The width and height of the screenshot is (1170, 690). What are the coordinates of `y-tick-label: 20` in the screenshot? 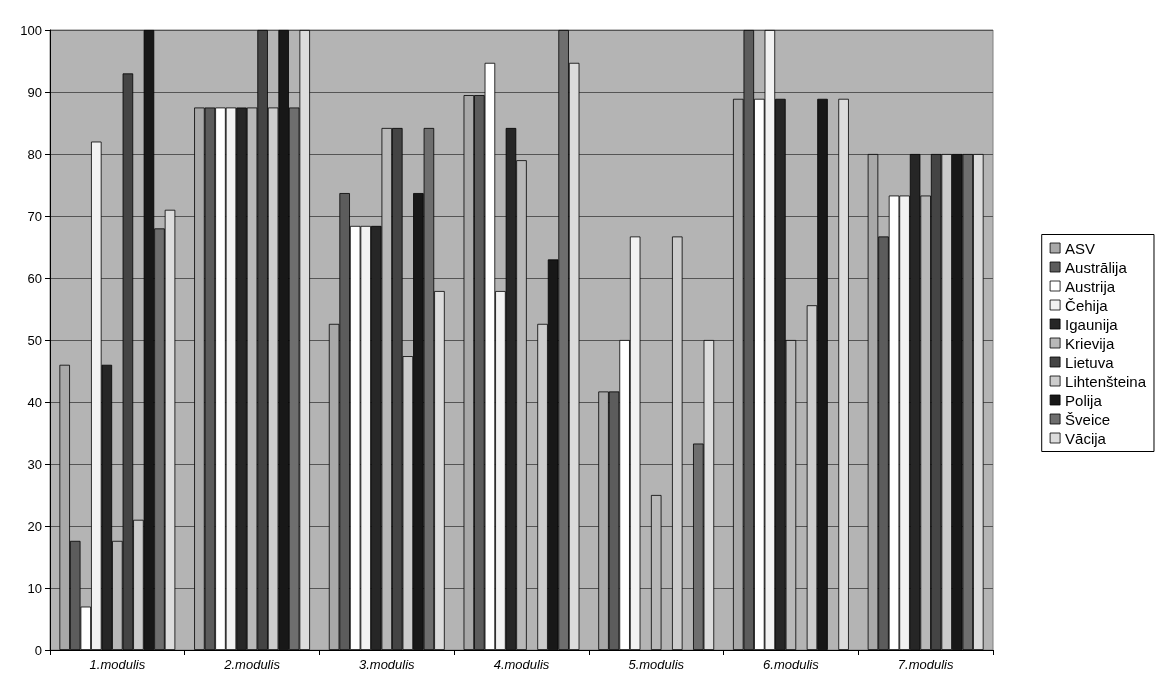 It's located at (34, 526).